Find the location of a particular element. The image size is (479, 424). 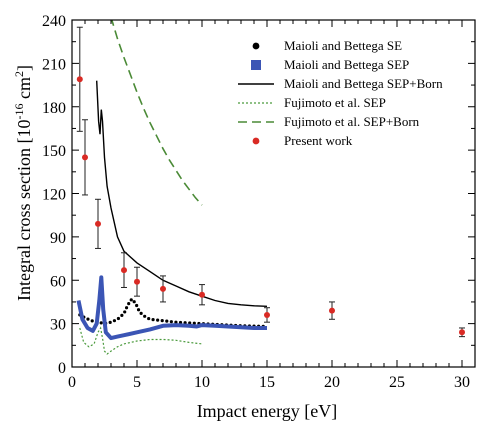

y-tick-label-150: 150 is located at coordinates (54, 151).